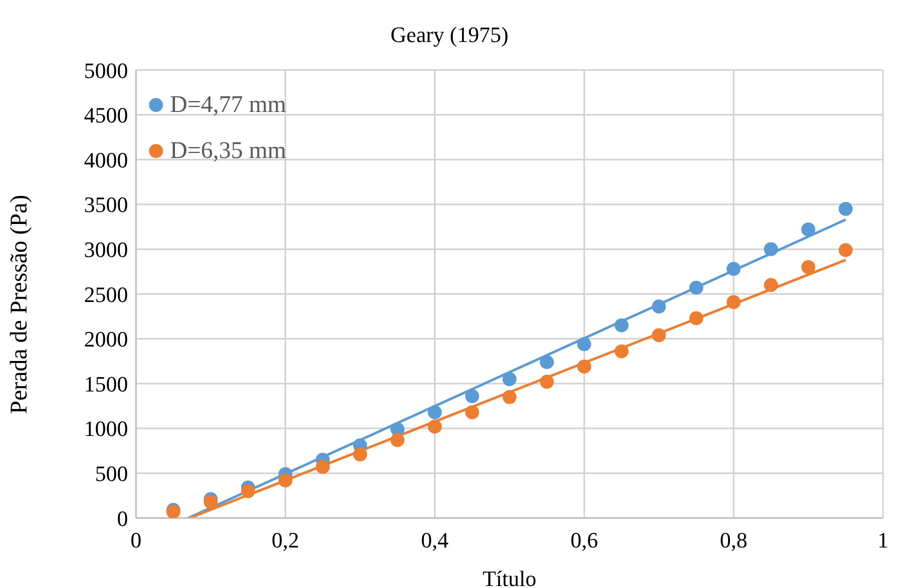  Describe the element at coordinates (734, 540) in the screenshot. I see `x-tick-label: 0,8` at that location.